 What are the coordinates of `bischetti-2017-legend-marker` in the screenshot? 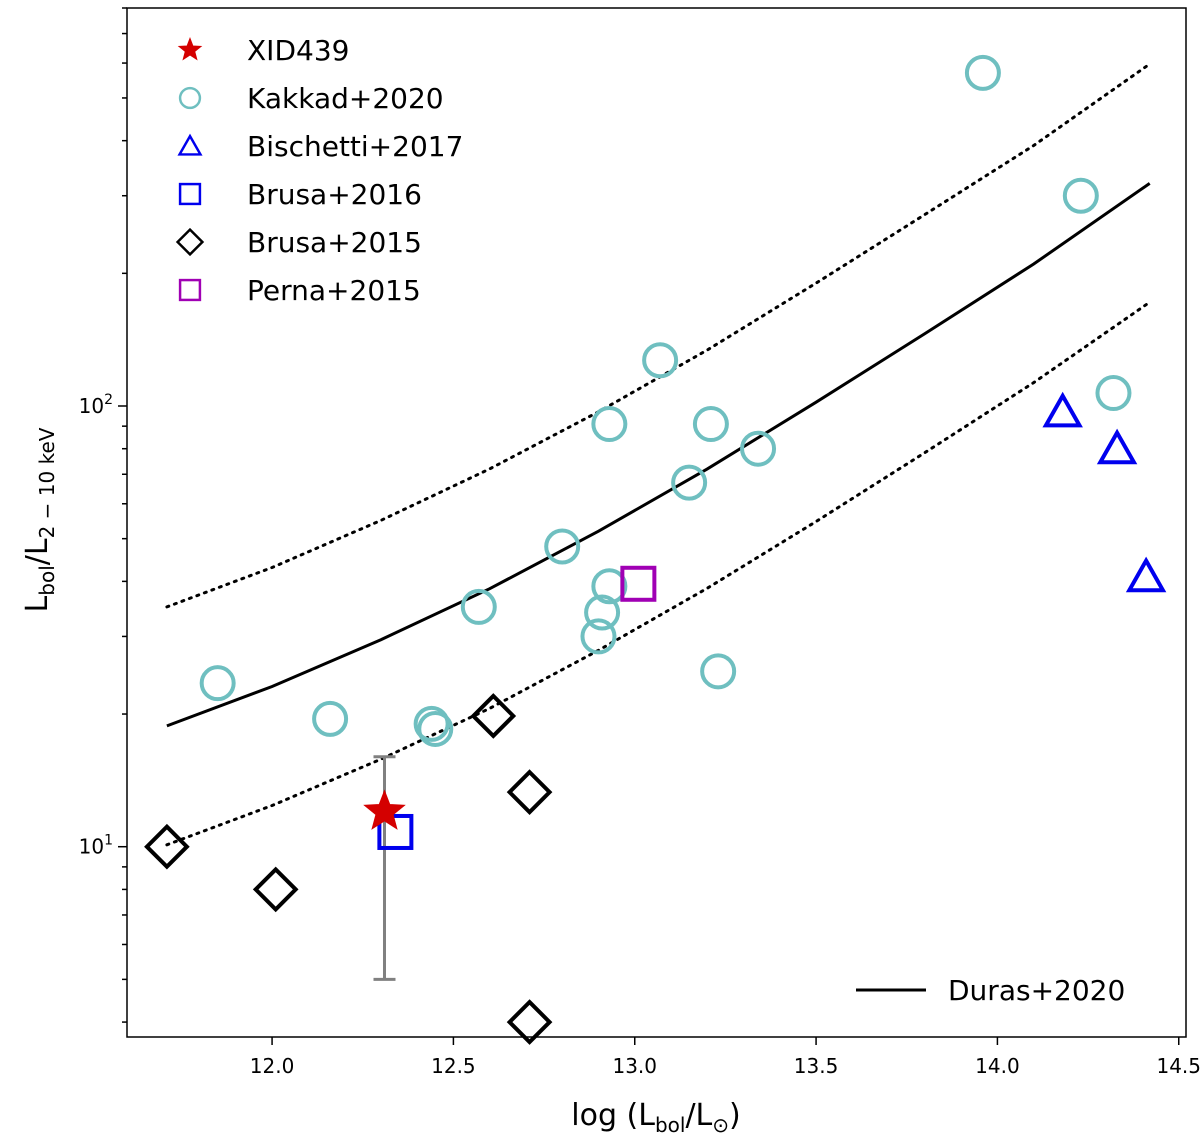 It's located at (190, 144).